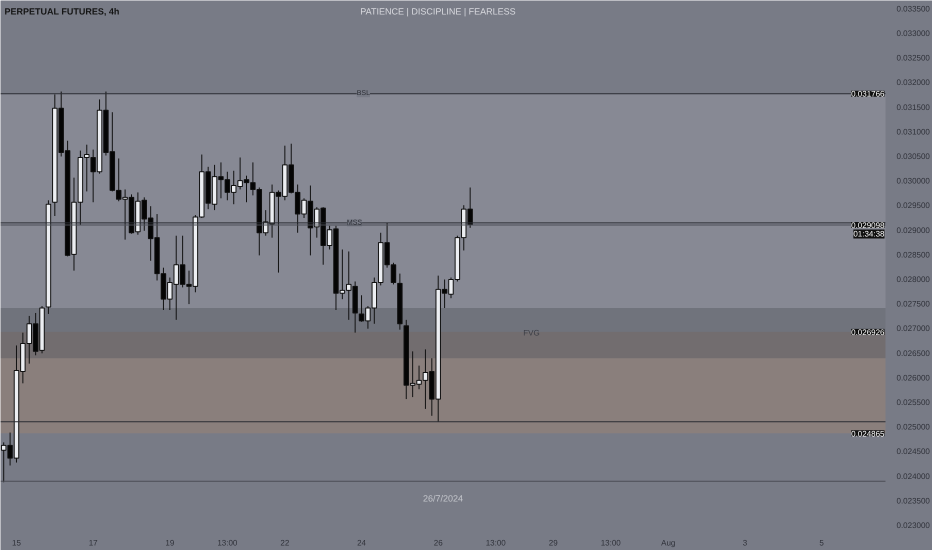  I want to click on y-tick-label: 0.024500, so click(913, 451).